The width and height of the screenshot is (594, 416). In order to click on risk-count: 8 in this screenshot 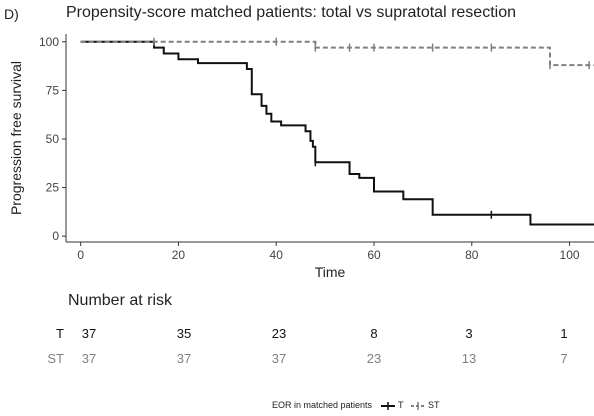, I will do `click(374, 333)`.